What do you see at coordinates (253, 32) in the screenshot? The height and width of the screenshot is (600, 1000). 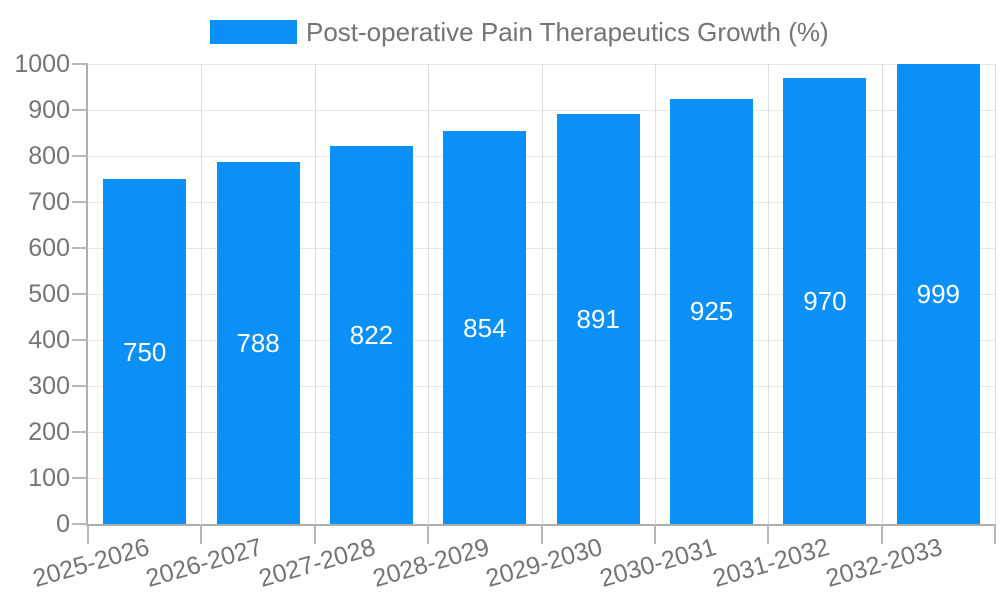 I see `legend-swatch` at bounding box center [253, 32].